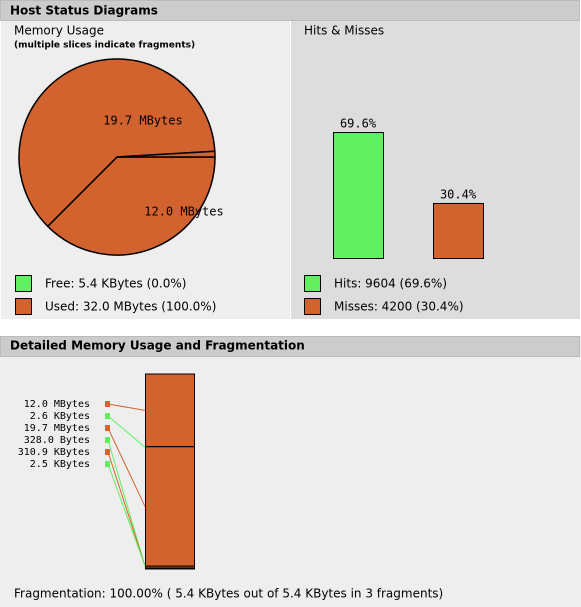 This screenshot has height=607, width=581. I want to click on bar-label: 30.4%, so click(458, 194).